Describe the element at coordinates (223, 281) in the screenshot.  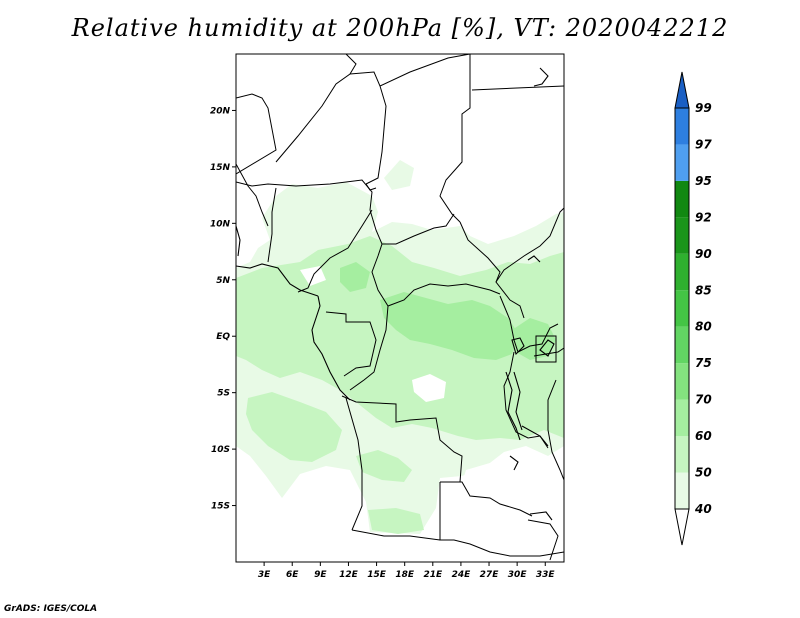
I see `lat-tick-label: 5N` at that location.